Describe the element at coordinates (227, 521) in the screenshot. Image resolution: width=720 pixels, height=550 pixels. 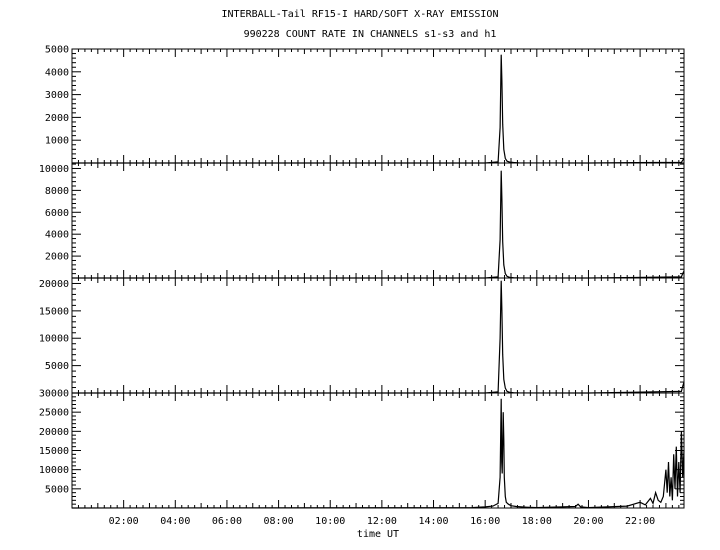
I see `x-tick-label: 06:00` at that location.